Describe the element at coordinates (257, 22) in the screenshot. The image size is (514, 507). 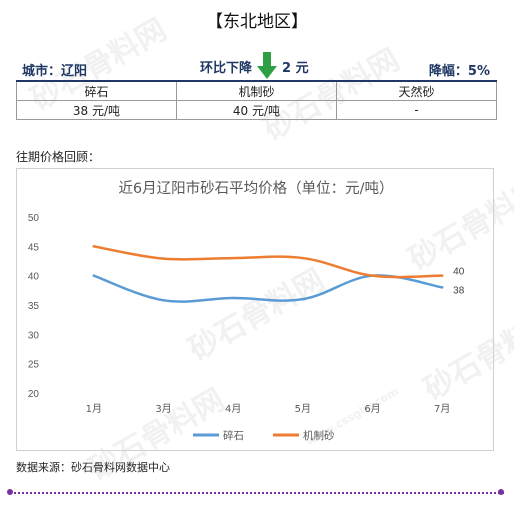
I see `region-title: 【东北地区】` at that location.